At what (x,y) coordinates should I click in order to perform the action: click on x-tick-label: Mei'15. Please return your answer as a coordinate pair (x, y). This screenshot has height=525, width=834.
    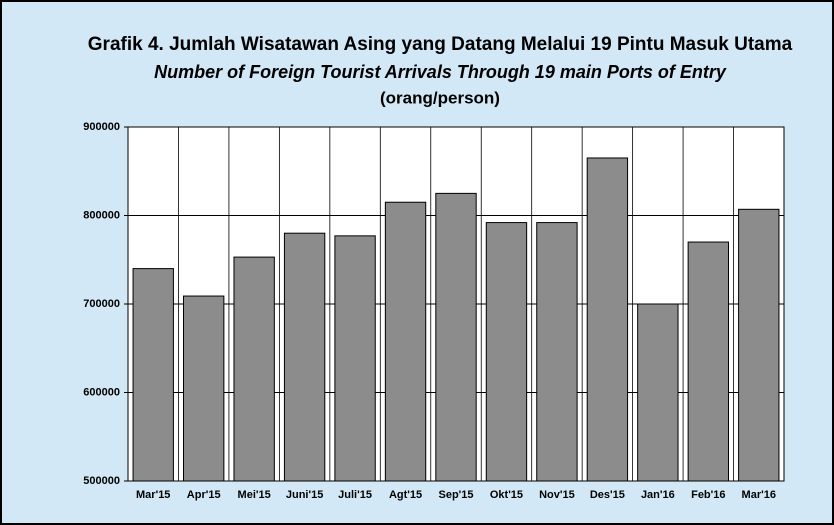
    Looking at the image, I should click on (254, 495).